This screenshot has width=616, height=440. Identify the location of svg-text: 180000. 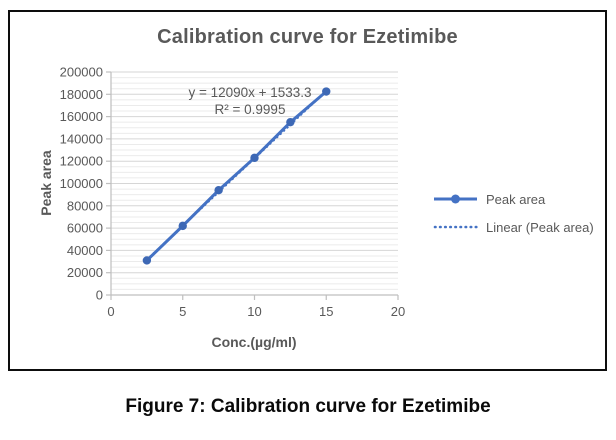
(81, 94).